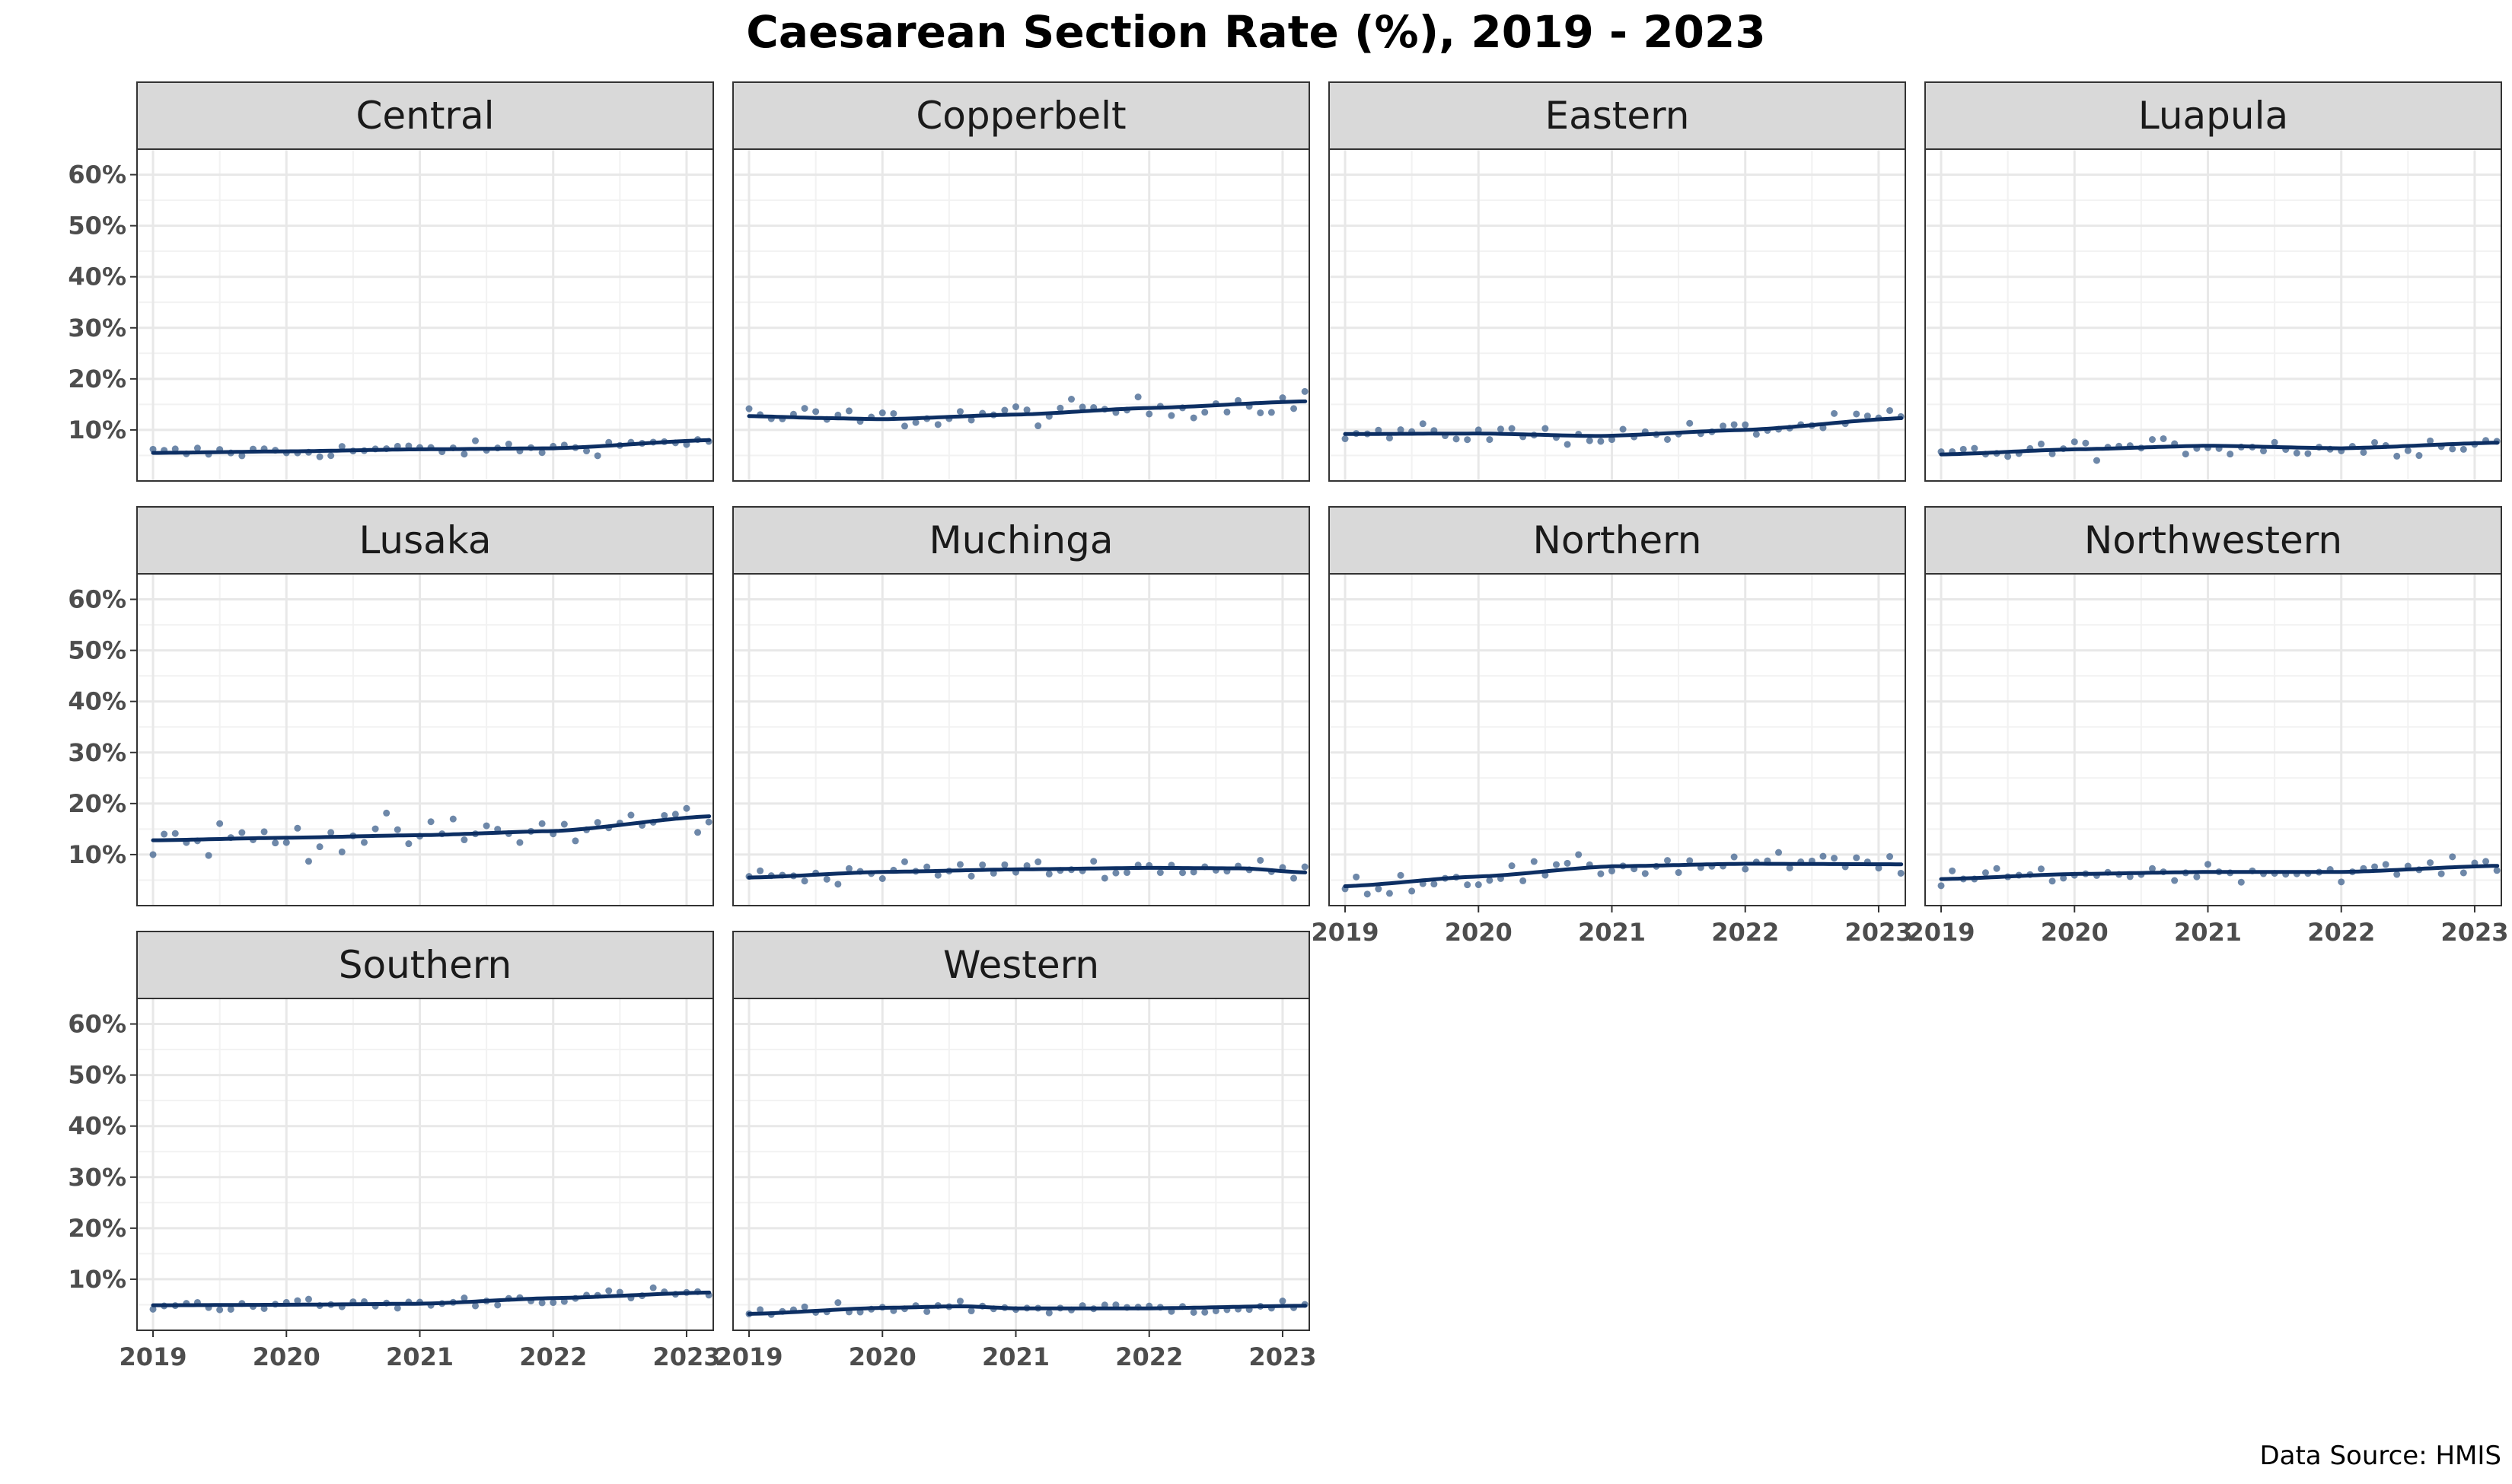  I want to click on panel-northwestern: Northwestern 2019 2020 2021 2022 2023, so click(2207, 727).